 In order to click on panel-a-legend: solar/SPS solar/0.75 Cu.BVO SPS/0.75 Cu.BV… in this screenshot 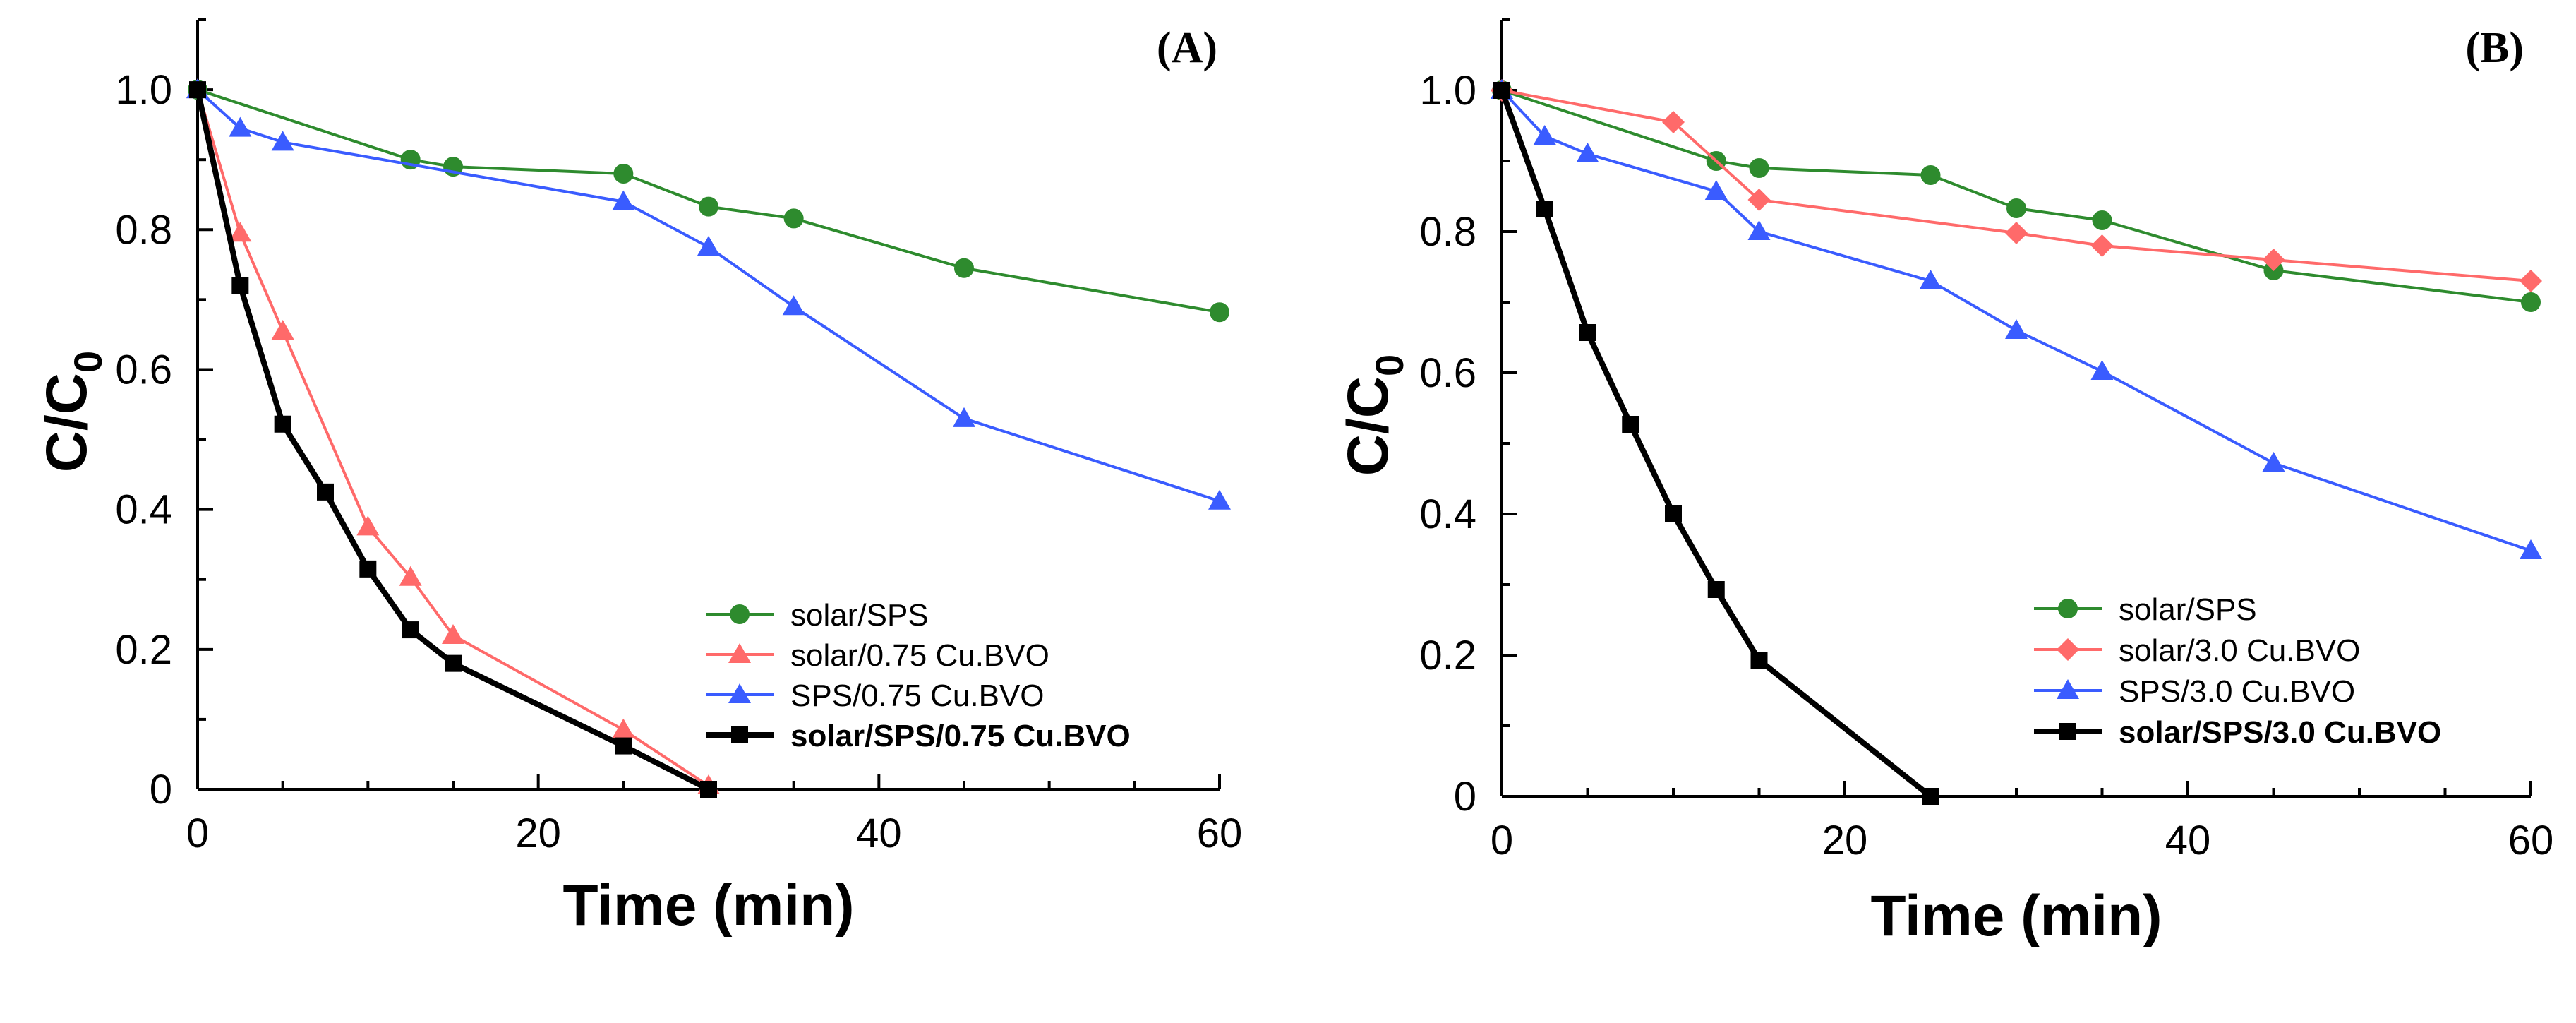, I will do `click(918, 675)`.